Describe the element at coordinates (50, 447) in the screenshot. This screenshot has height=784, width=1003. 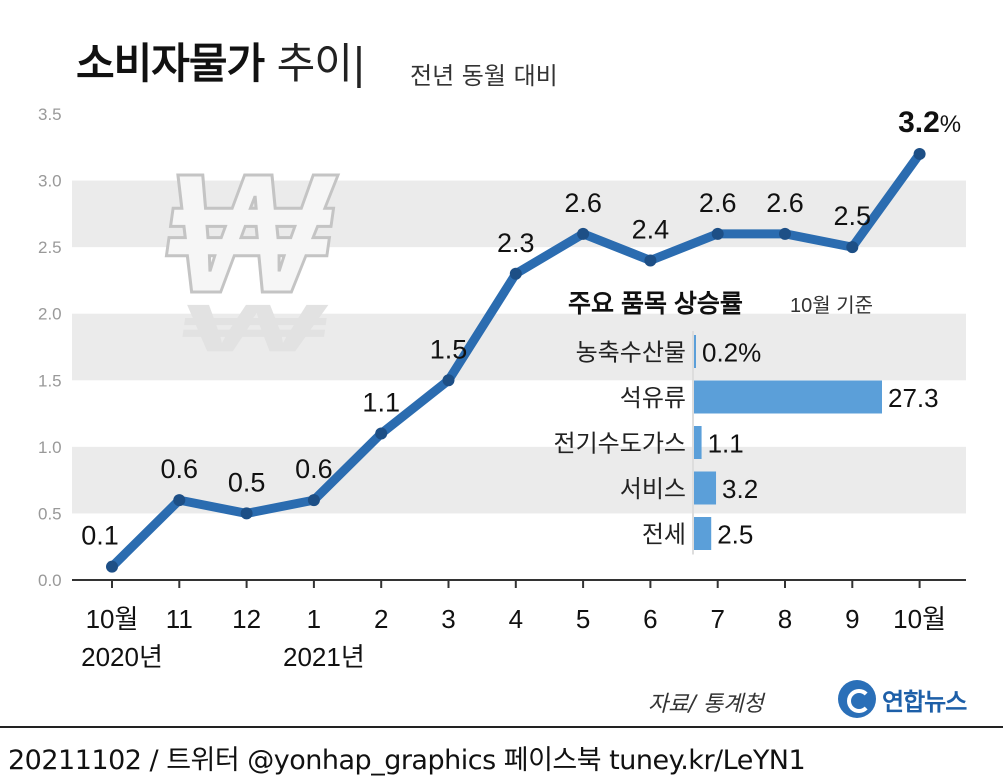
I see `y-tick-label: 1.0` at that location.